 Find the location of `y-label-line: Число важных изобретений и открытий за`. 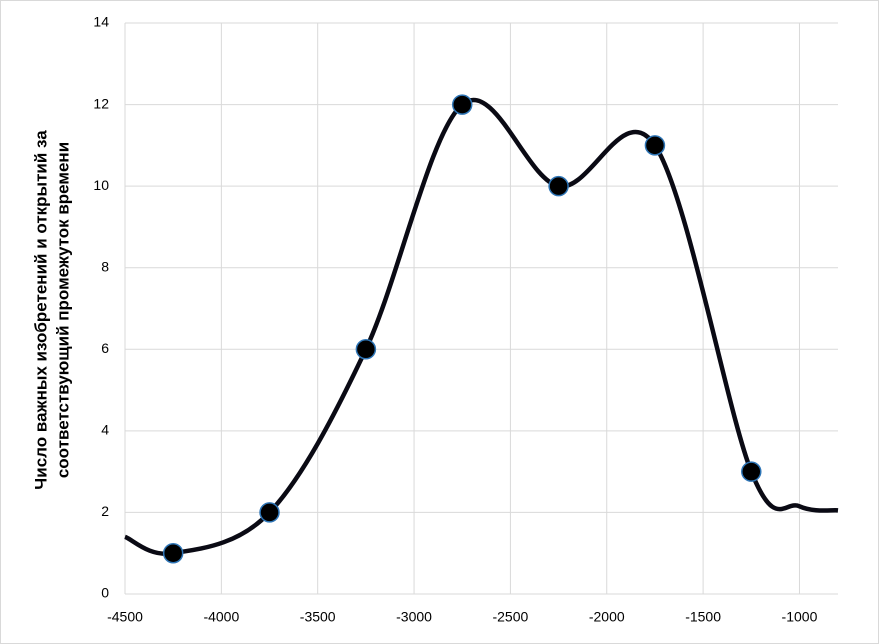

y-label-line: Число важных изобретений и открытий за is located at coordinates (40, 310).